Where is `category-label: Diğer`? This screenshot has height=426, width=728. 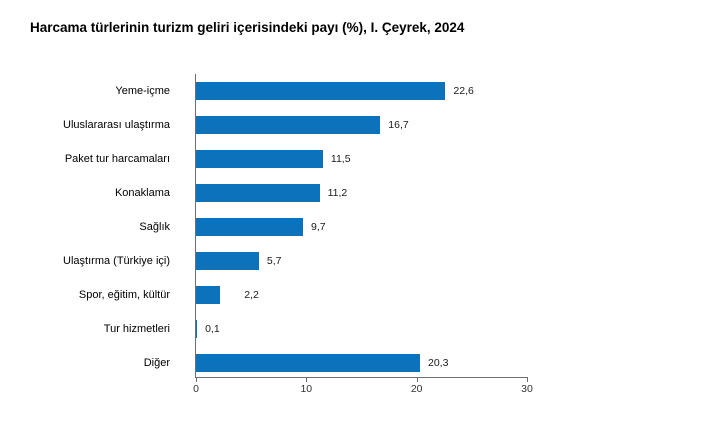 category-label: Diğer is located at coordinates (156, 363).